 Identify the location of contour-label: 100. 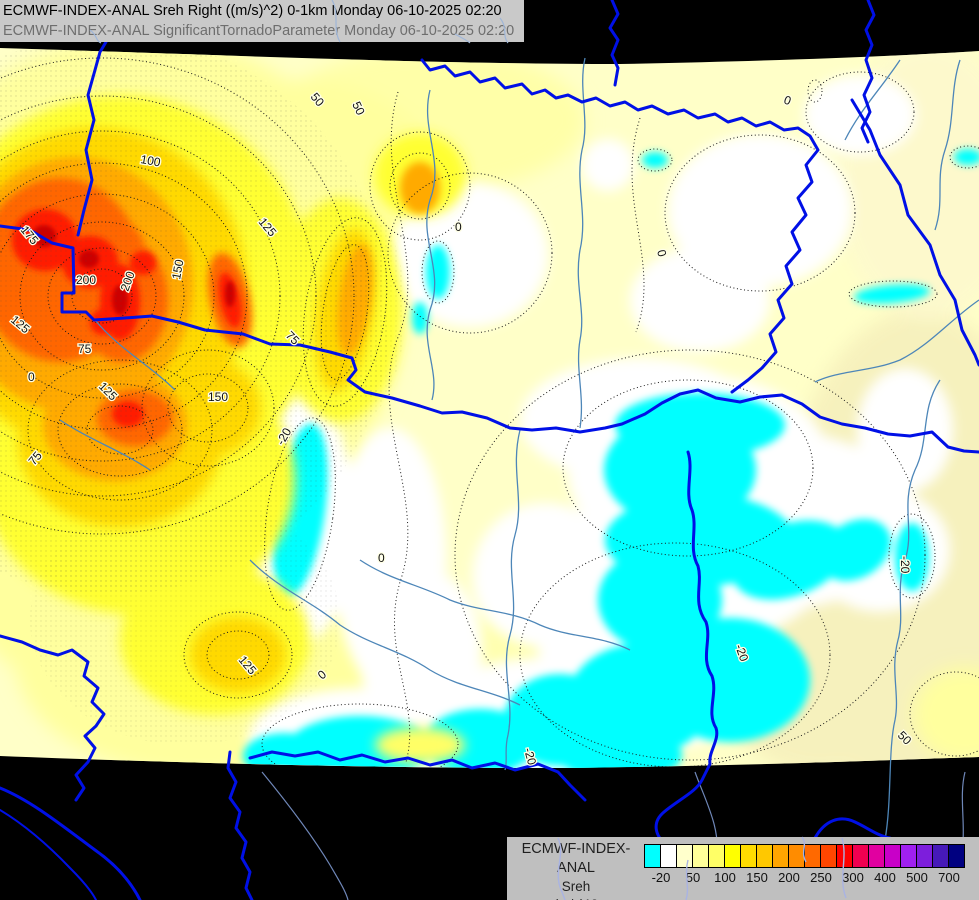
(150, 160).